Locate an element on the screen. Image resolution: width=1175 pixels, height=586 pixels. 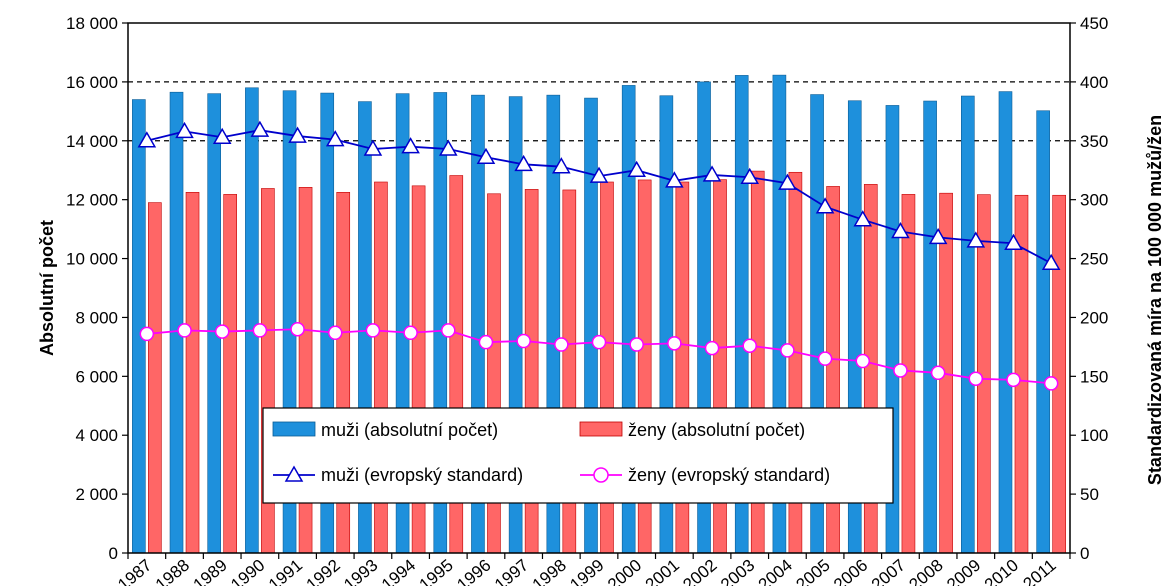
x-tick-label: 2005 is located at coordinates (812, 571).